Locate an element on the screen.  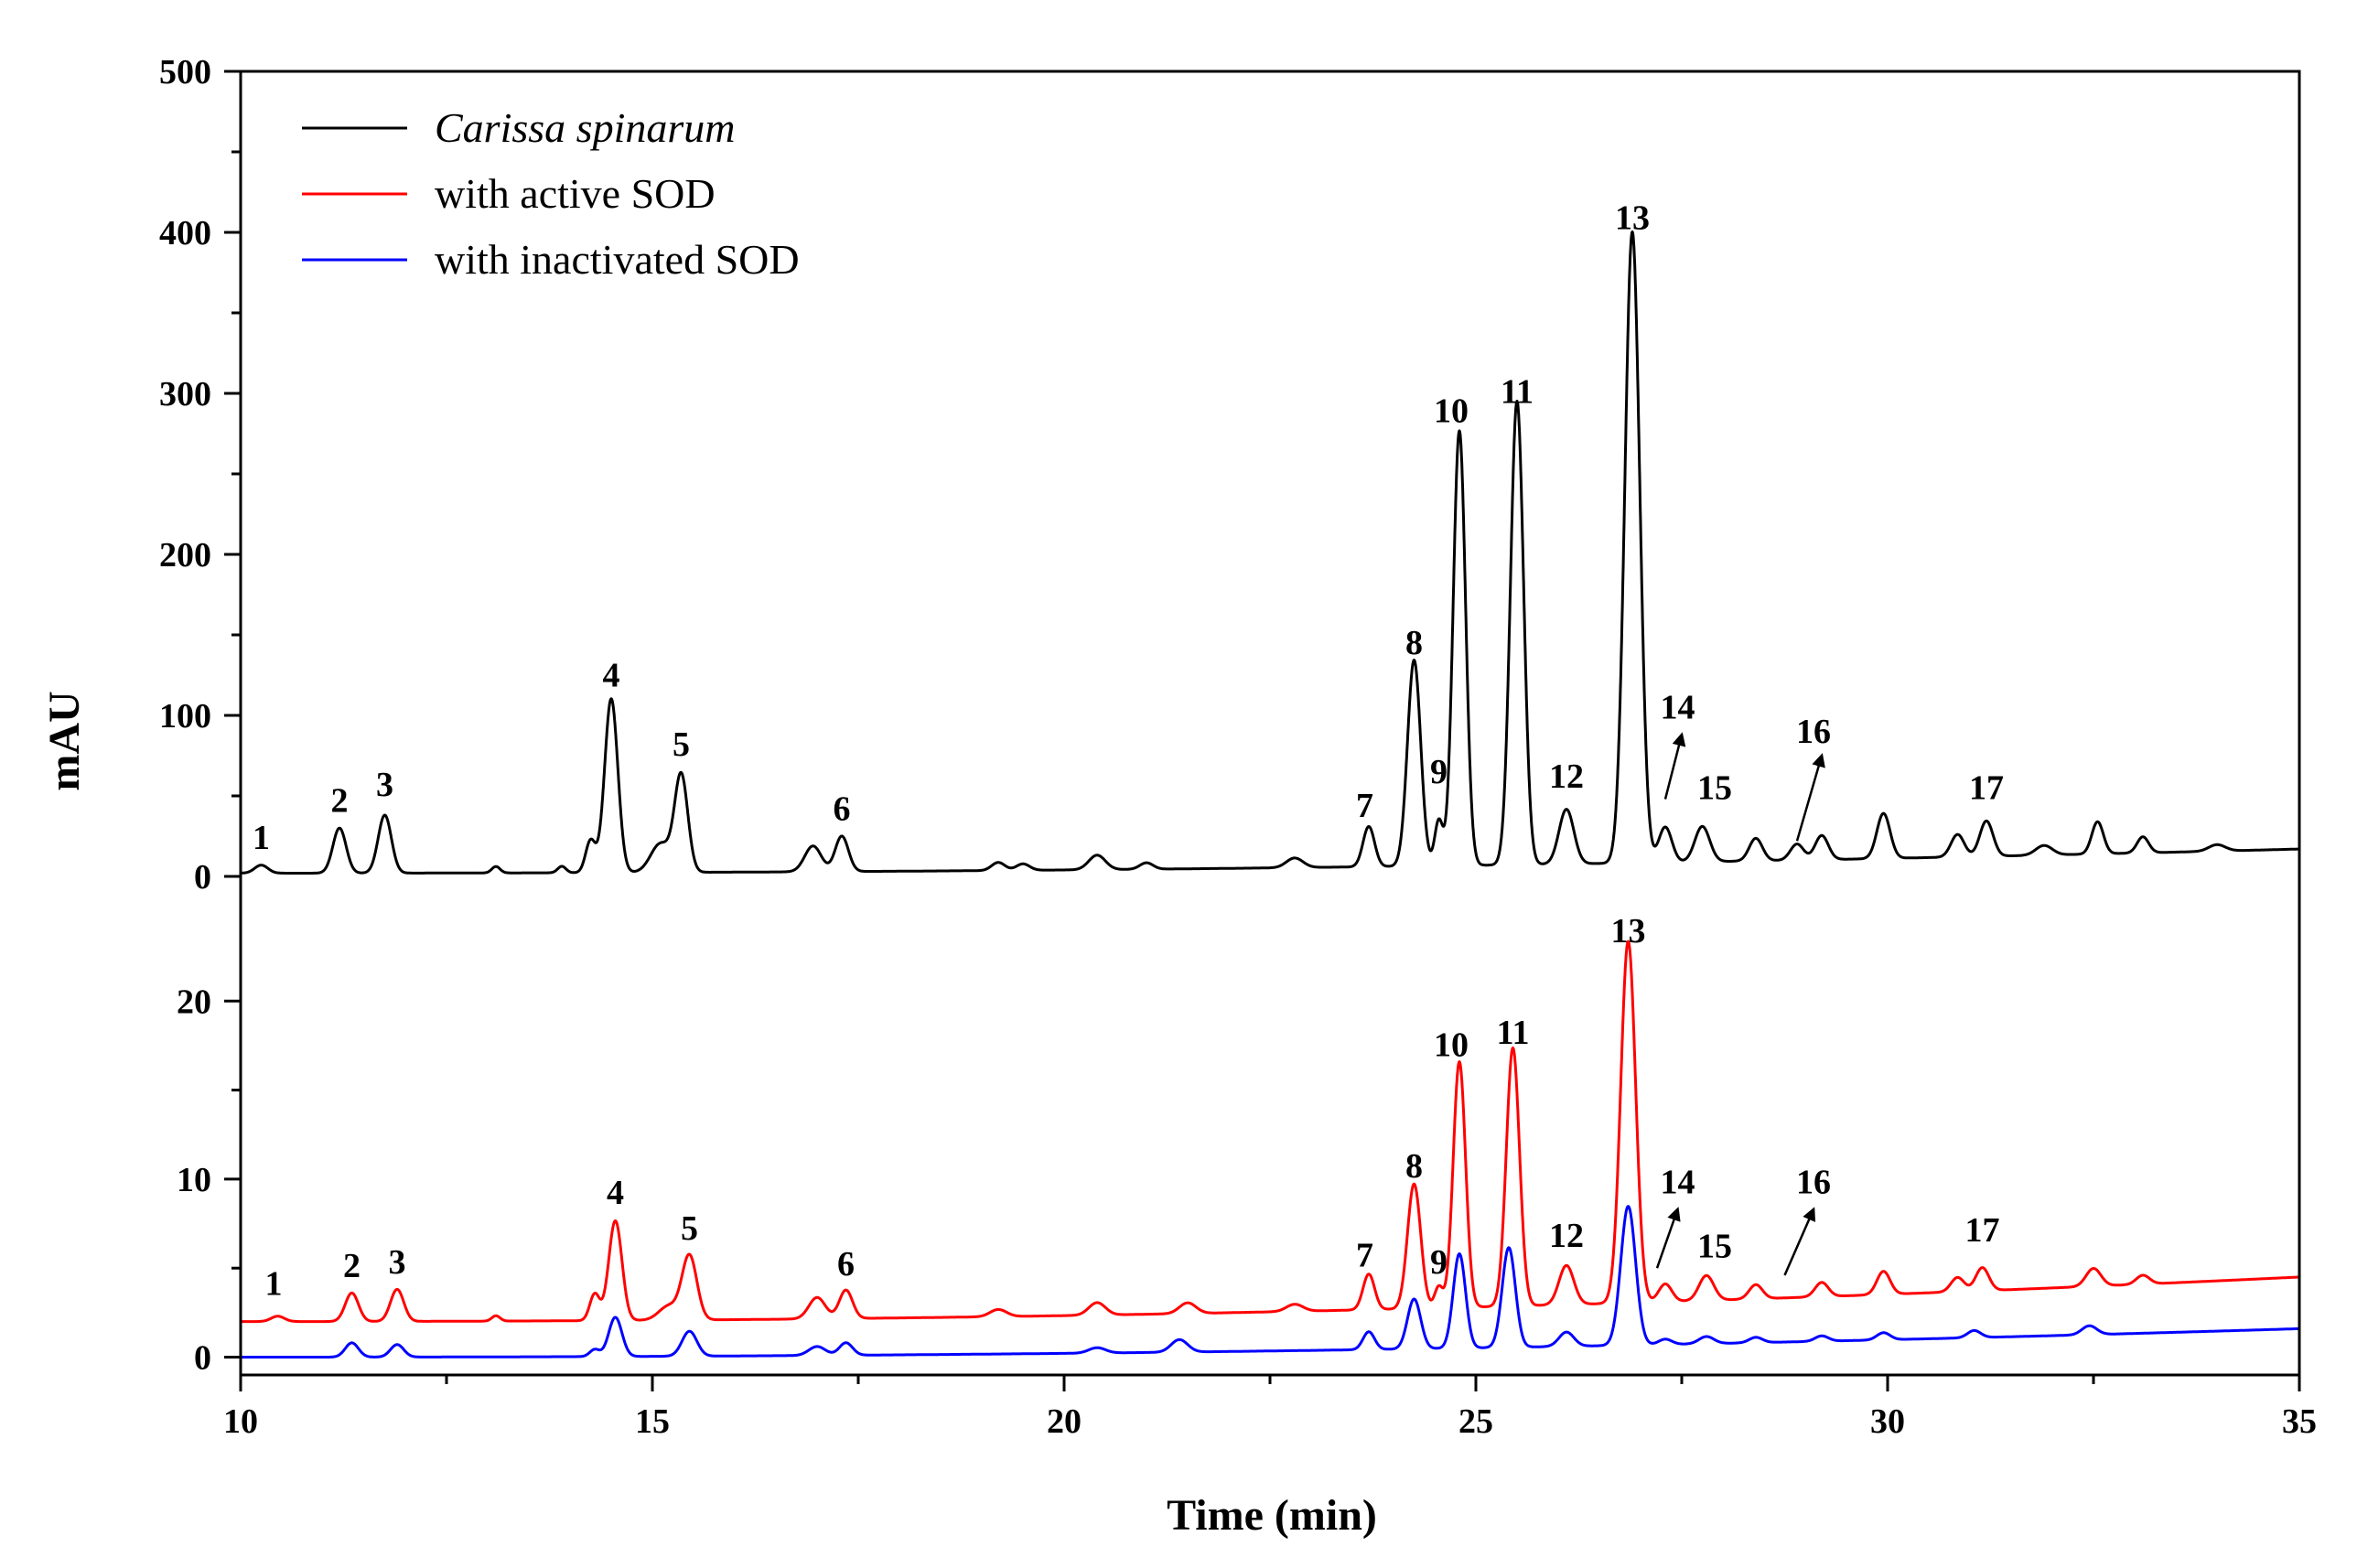
y-tick-label-1-0: 0 is located at coordinates (203, 1358).